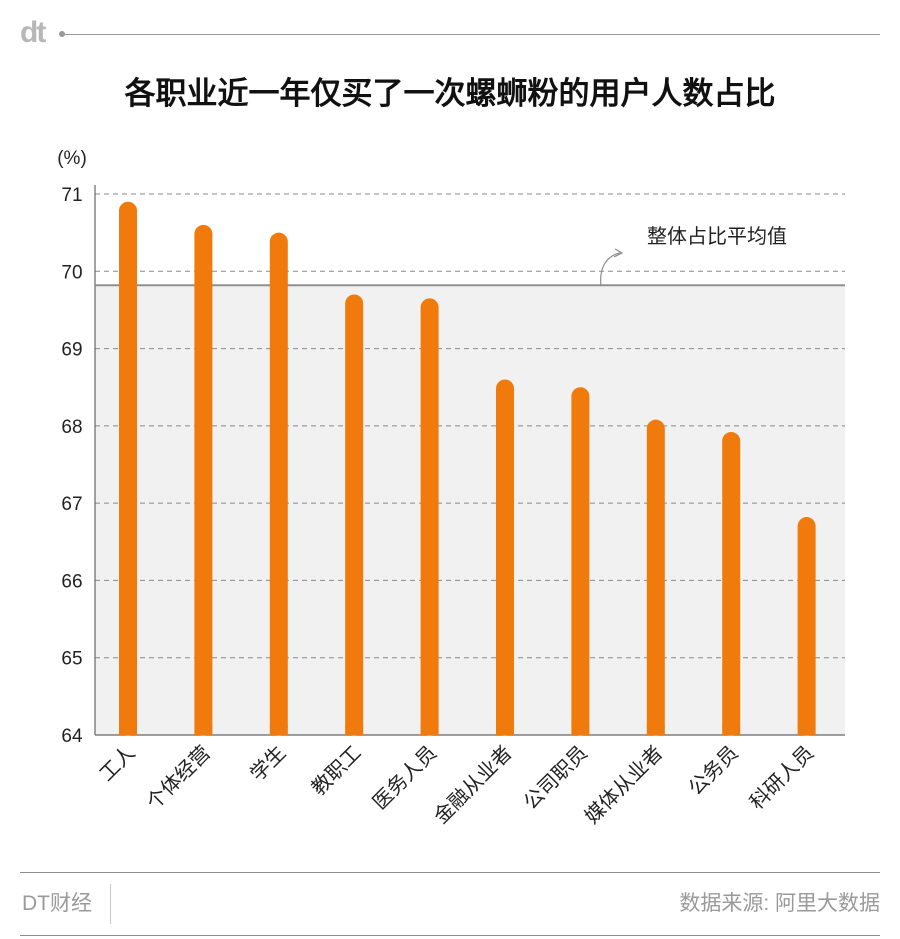 The width and height of the screenshot is (900, 939). Describe the element at coordinates (71, 350) in the screenshot. I see `y-tick-label: 69` at that location.